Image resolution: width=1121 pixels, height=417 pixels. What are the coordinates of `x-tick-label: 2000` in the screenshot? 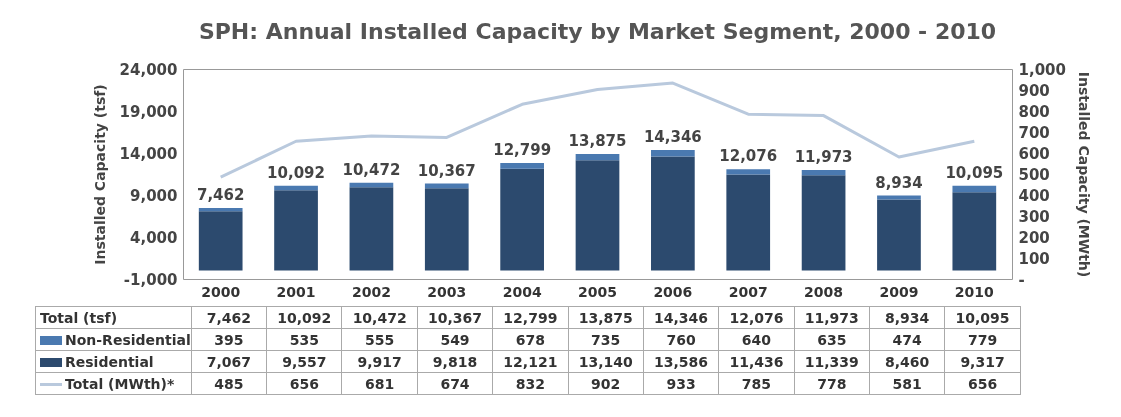 It's located at (221, 291).